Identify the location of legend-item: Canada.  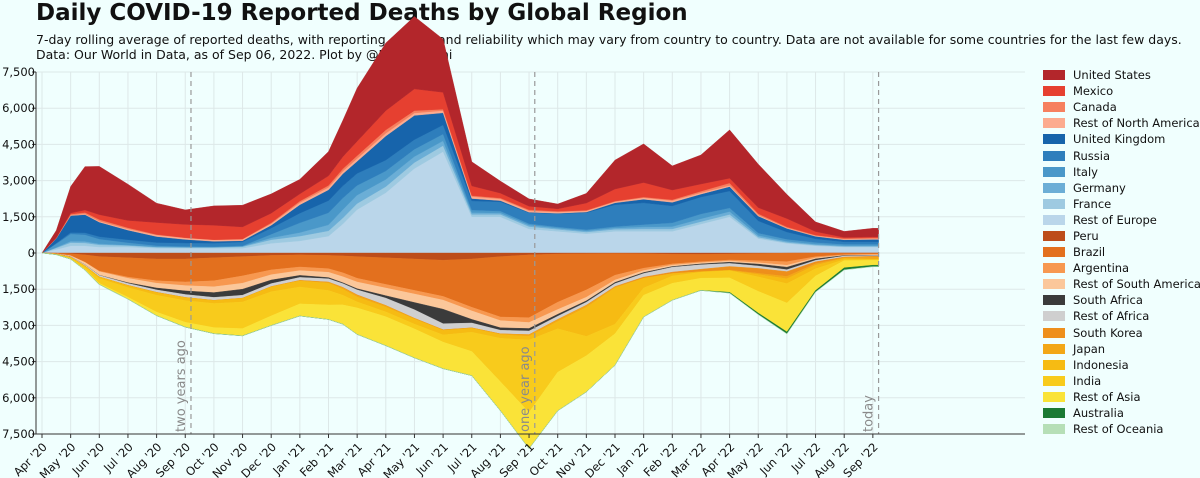
(1121, 107).